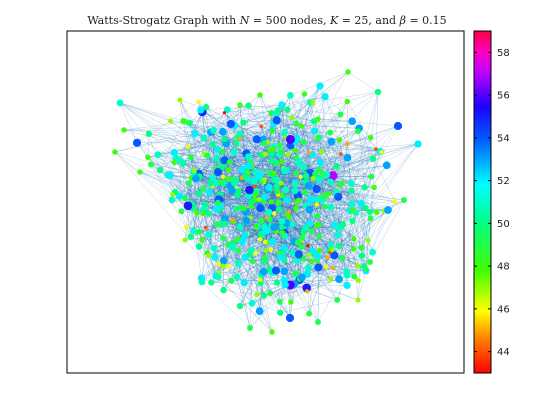 The height and width of the screenshot is (420, 560). Describe the element at coordinates (503, 309) in the screenshot. I see `colorbar-tick-label: 46` at that location.